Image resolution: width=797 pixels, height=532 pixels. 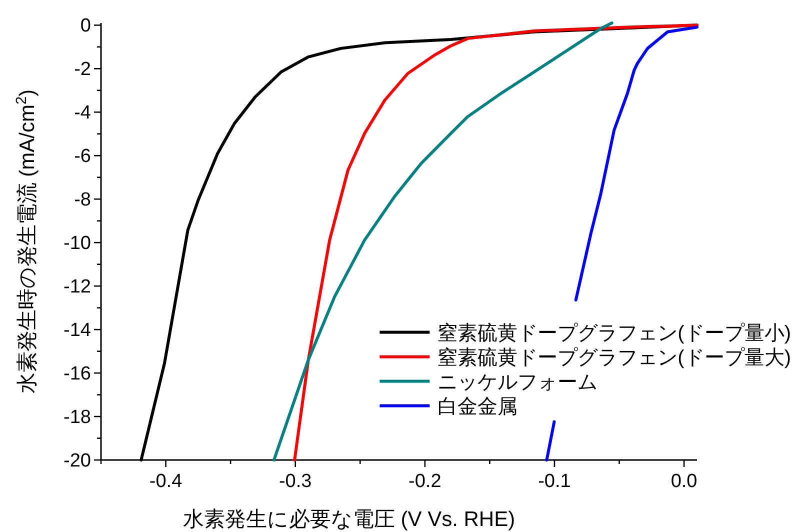 I want to click on x-axis-title: 水素発生に必要な電圧 (V Vs. RHE), so click(x=349, y=519).